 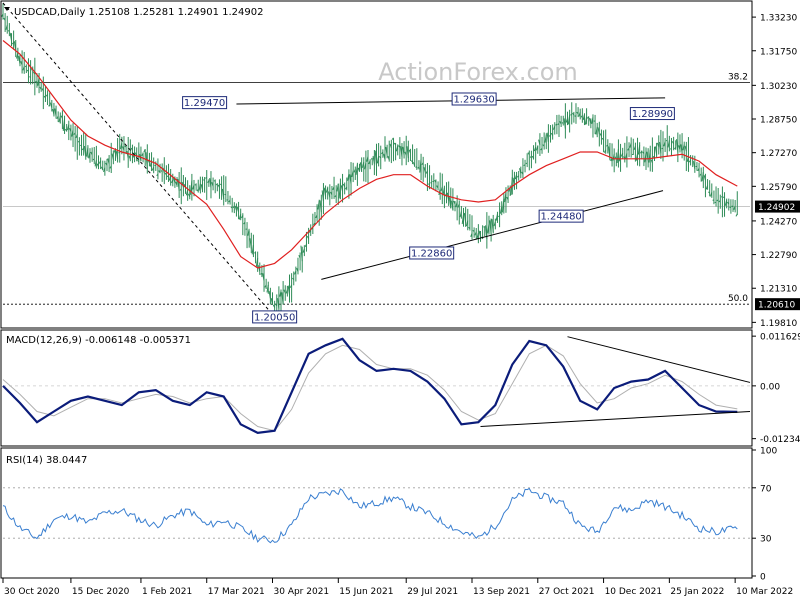 I want to click on level-price-label: 1.20610, so click(x=777, y=304).